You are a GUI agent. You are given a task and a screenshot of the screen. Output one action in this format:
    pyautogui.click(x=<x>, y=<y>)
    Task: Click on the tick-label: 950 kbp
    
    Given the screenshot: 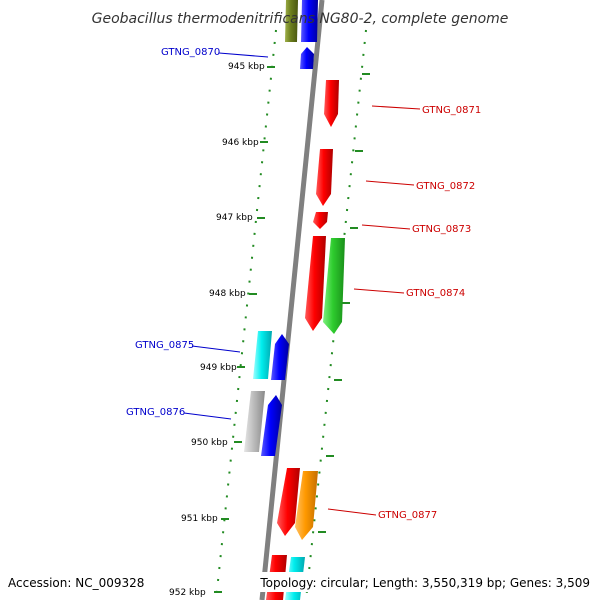 What is the action you would take?
    pyautogui.click(x=209, y=443)
    